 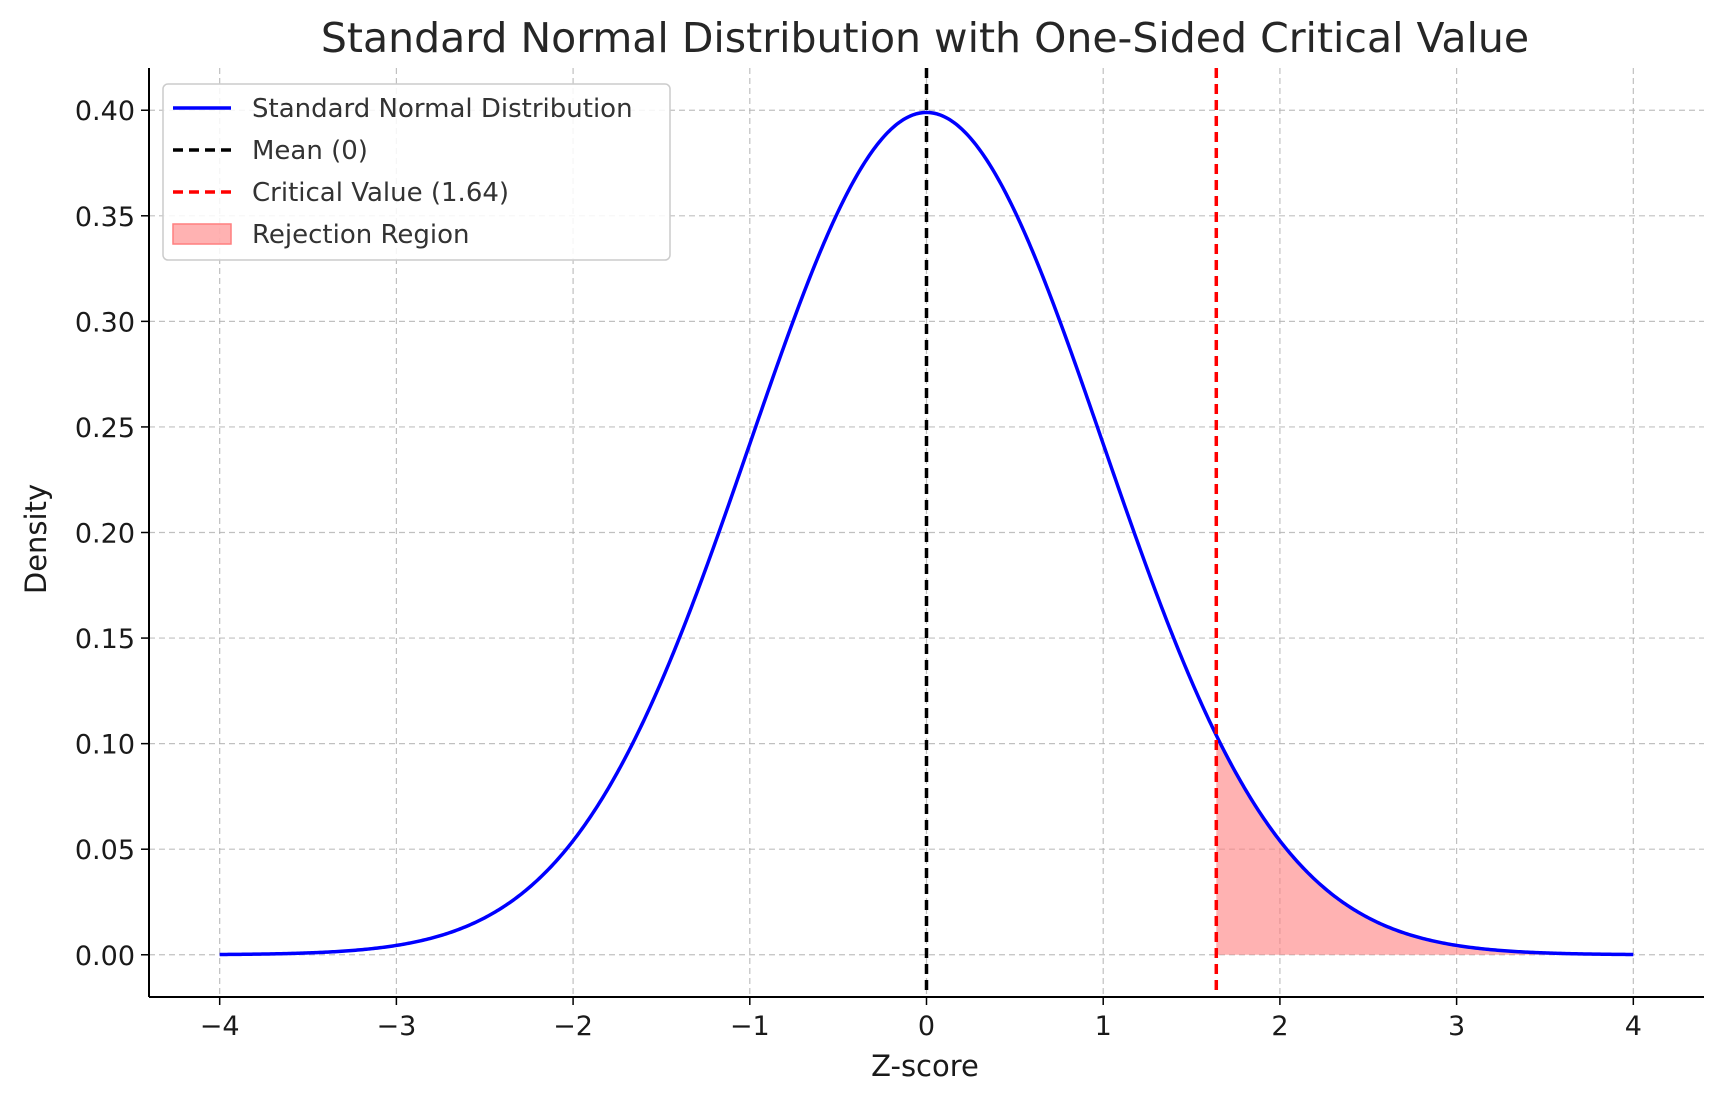 I want to click on x-axis-title: Z-score, so click(x=925, y=1066).